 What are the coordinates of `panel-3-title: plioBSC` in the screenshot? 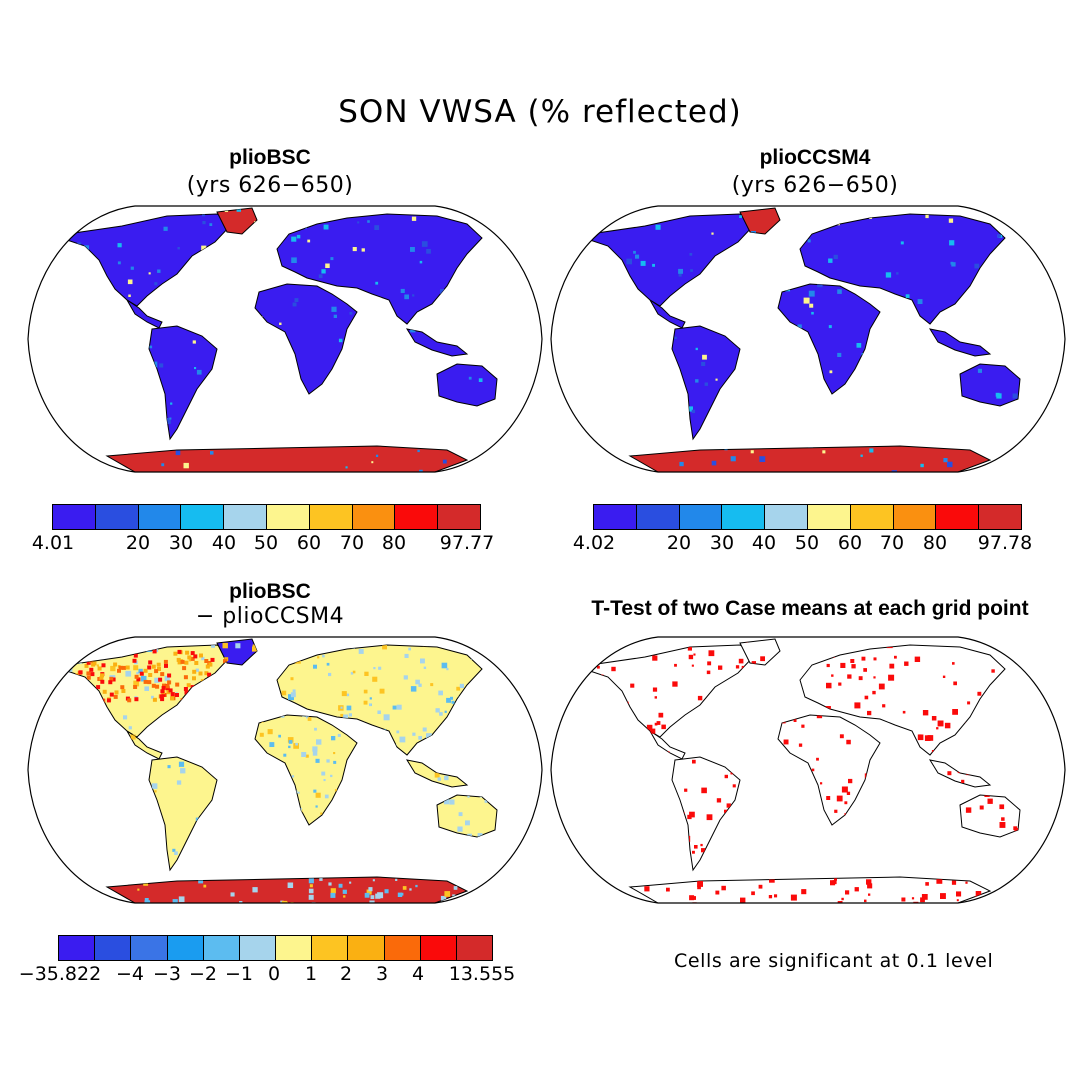 It's located at (270, 591).